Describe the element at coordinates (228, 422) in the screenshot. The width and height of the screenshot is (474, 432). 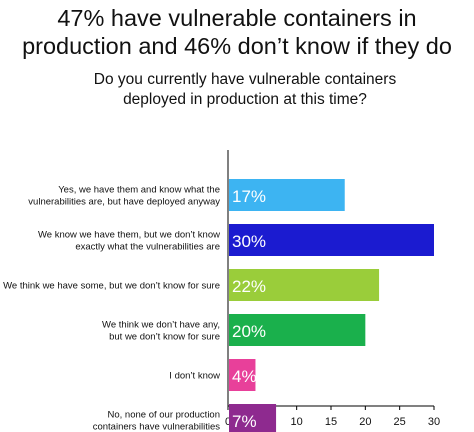
I see `x-tick-label: 0` at that location.